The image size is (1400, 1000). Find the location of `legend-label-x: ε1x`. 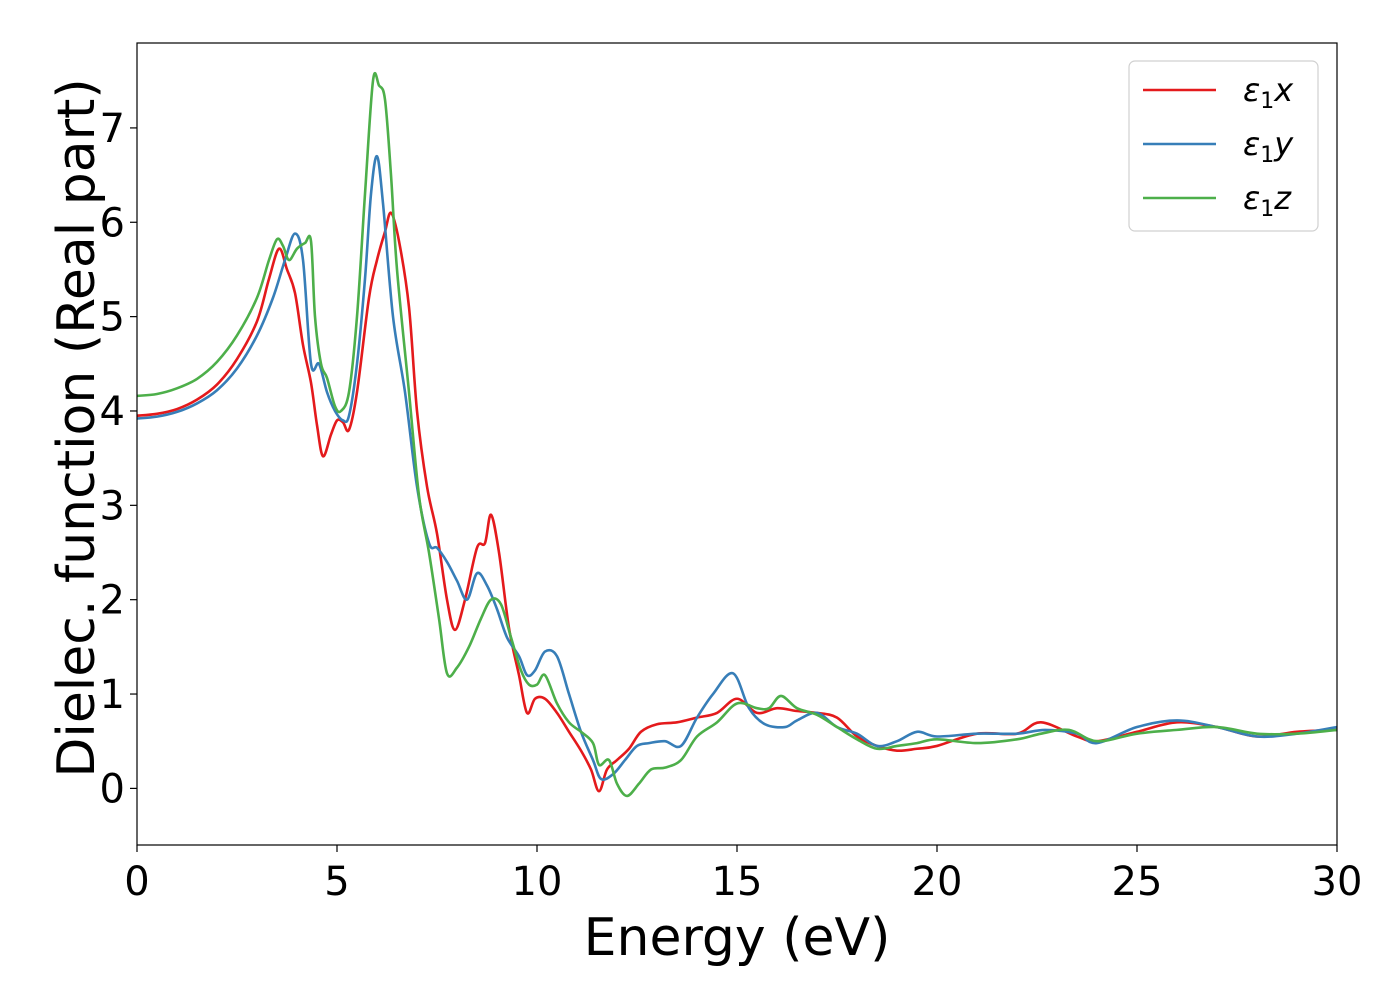

legend-label-x: ε1x is located at coordinates (1268, 92).